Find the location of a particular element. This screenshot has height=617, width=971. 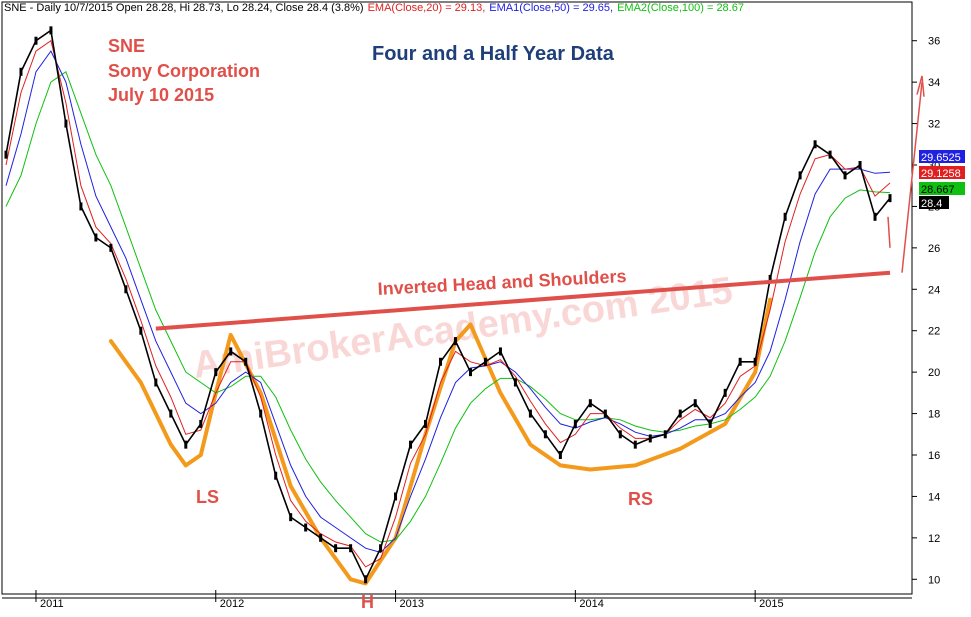

last-value-ema50: 29.6525 is located at coordinates (941, 158).